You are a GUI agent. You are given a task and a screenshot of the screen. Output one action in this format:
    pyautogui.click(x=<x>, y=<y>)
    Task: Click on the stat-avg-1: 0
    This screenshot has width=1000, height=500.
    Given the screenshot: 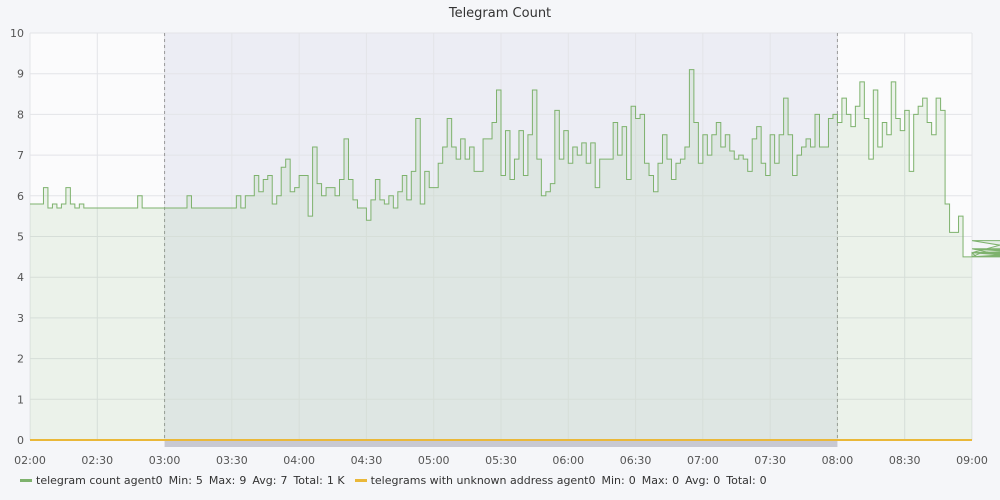 What is the action you would take?
    pyautogui.click(x=717, y=480)
    